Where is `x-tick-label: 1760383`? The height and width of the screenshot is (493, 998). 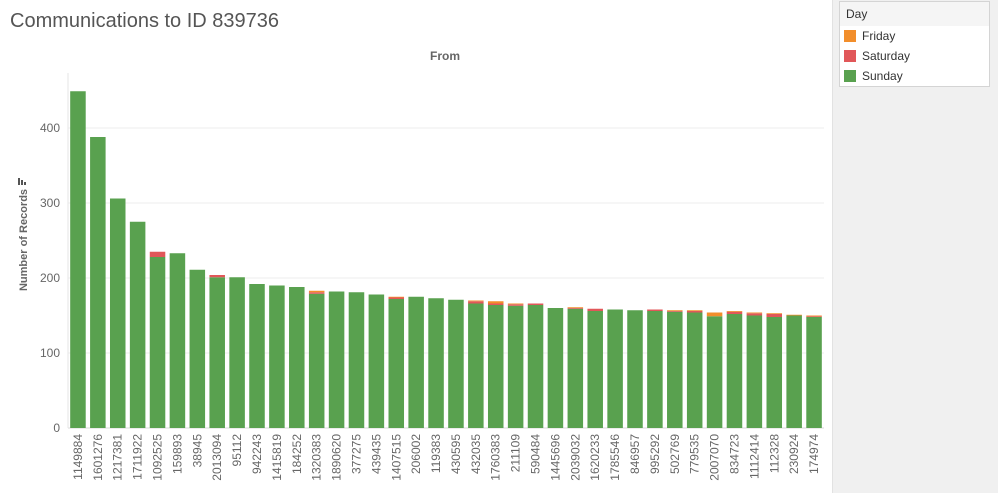
x-tick-label: 1760383 is located at coordinates (496, 457).